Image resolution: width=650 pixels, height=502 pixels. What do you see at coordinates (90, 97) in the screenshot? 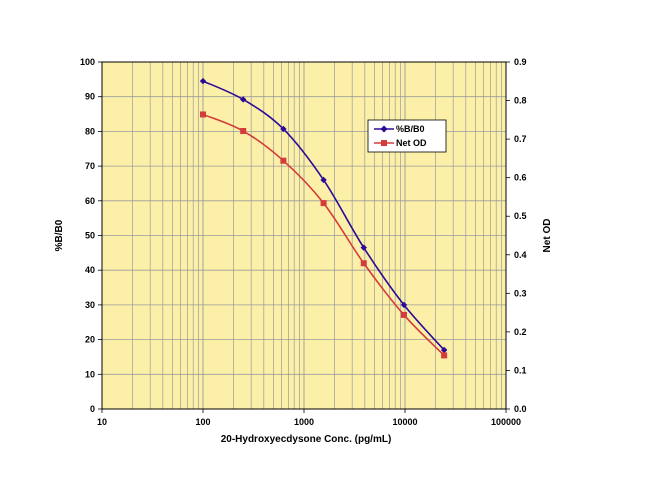
I see `y-tick-label: 90` at bounding box center [90, 97].